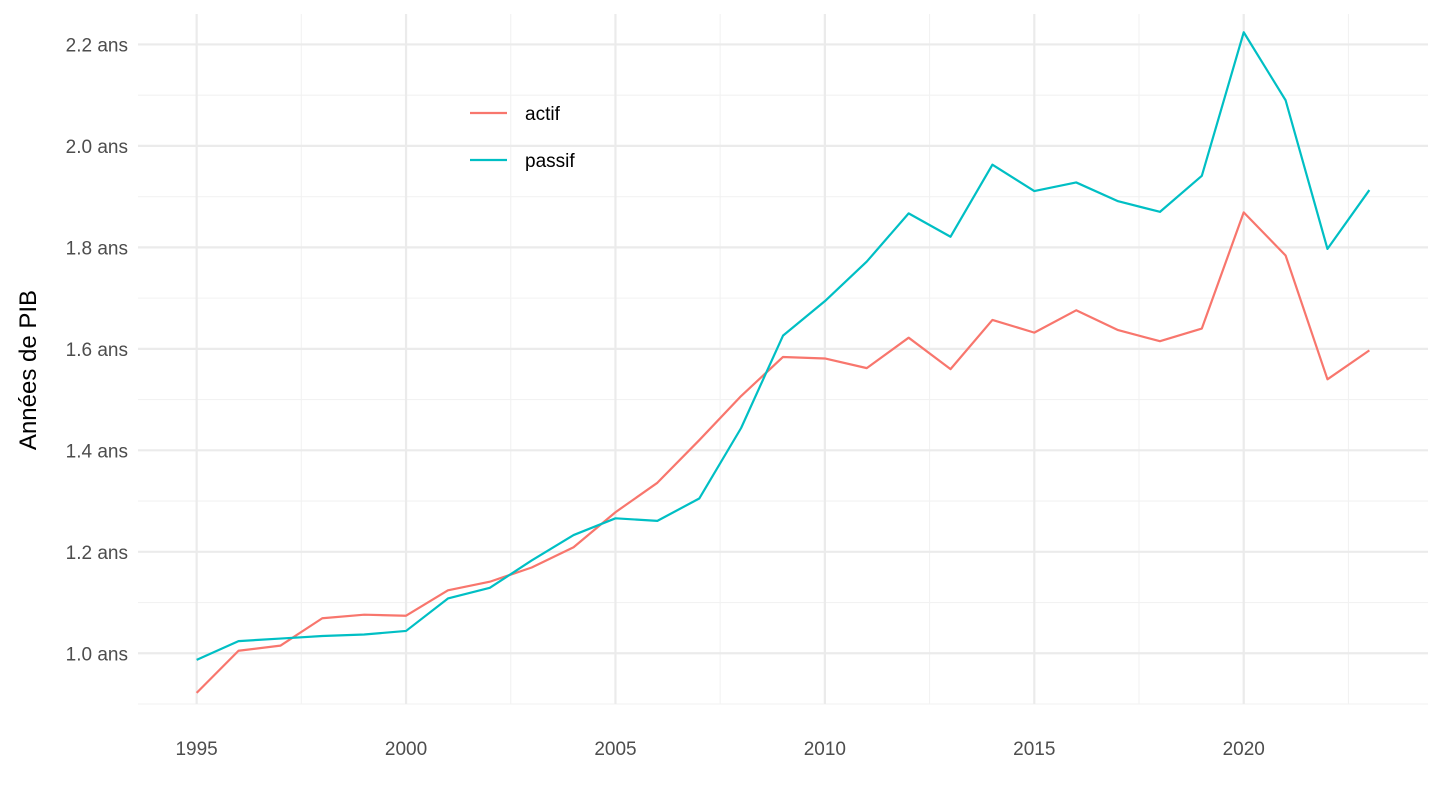  I want to click on y-tick-label: 1.6 ans, so click(97, 350).